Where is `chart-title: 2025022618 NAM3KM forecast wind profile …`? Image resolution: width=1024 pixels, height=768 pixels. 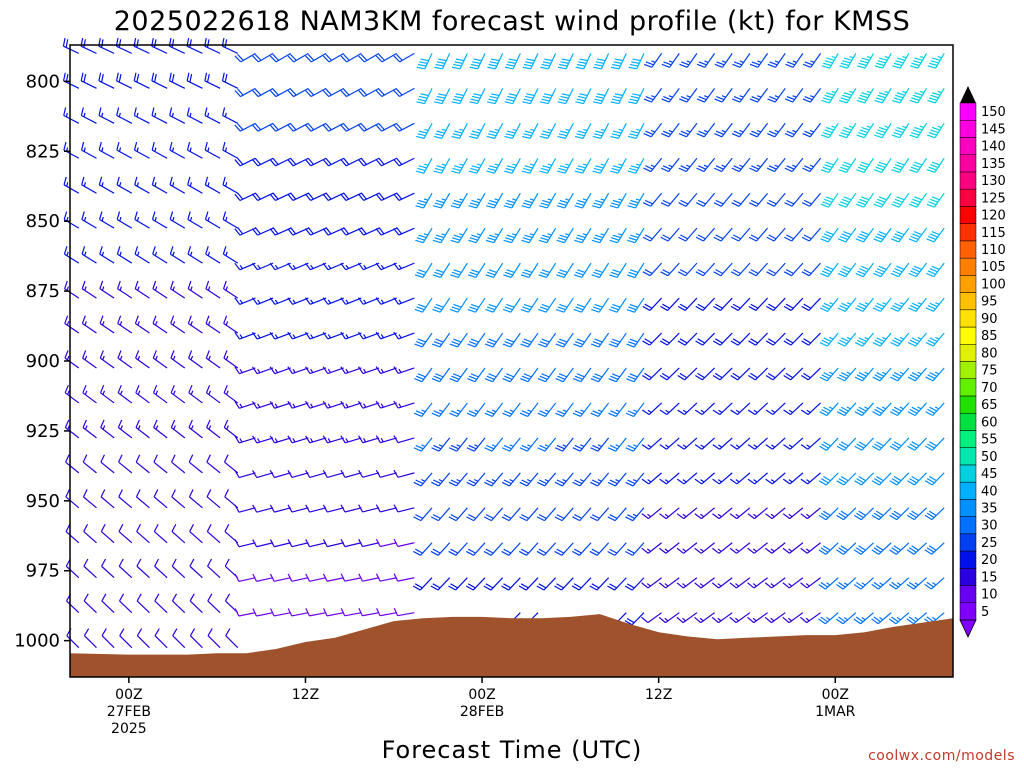 chart-title: 2025022618 NAM3KM forecast wind profile … is located at coordinates (512, 21).